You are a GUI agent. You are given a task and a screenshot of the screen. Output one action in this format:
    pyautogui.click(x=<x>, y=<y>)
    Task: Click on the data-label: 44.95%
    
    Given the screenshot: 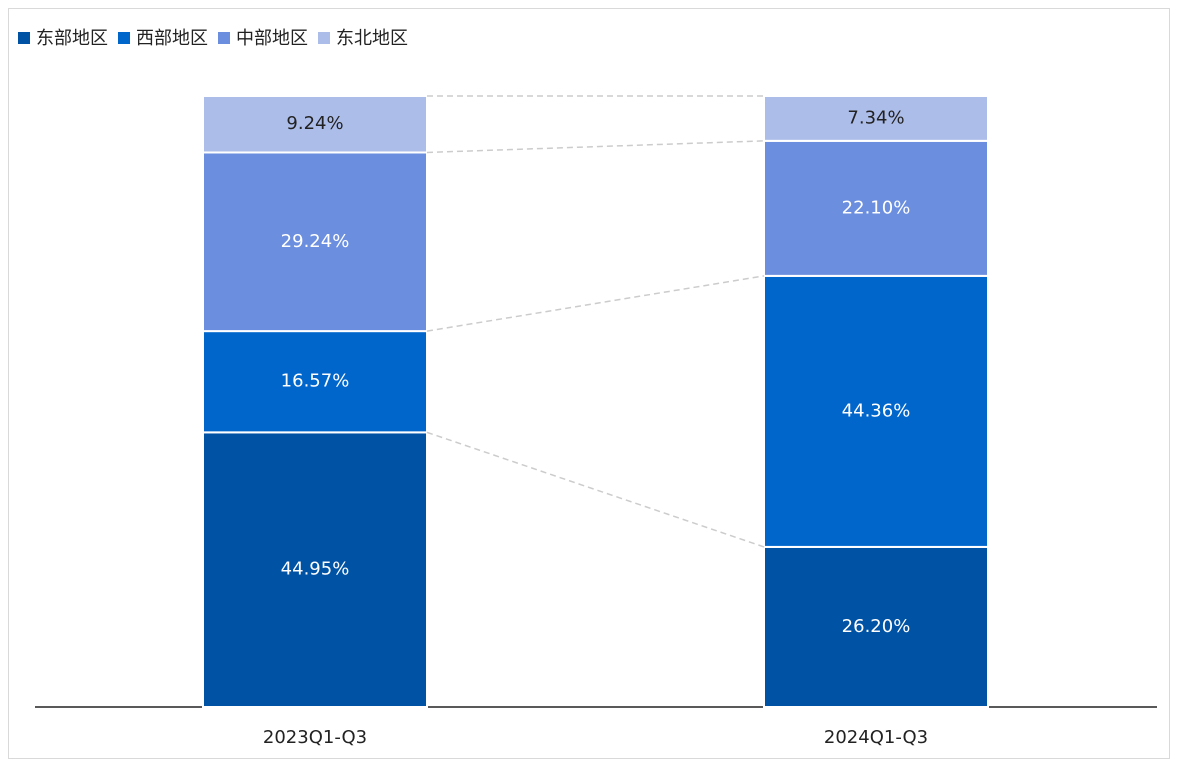 What is the action you would take?
    pyautogui.click(x=315, y=569)
    